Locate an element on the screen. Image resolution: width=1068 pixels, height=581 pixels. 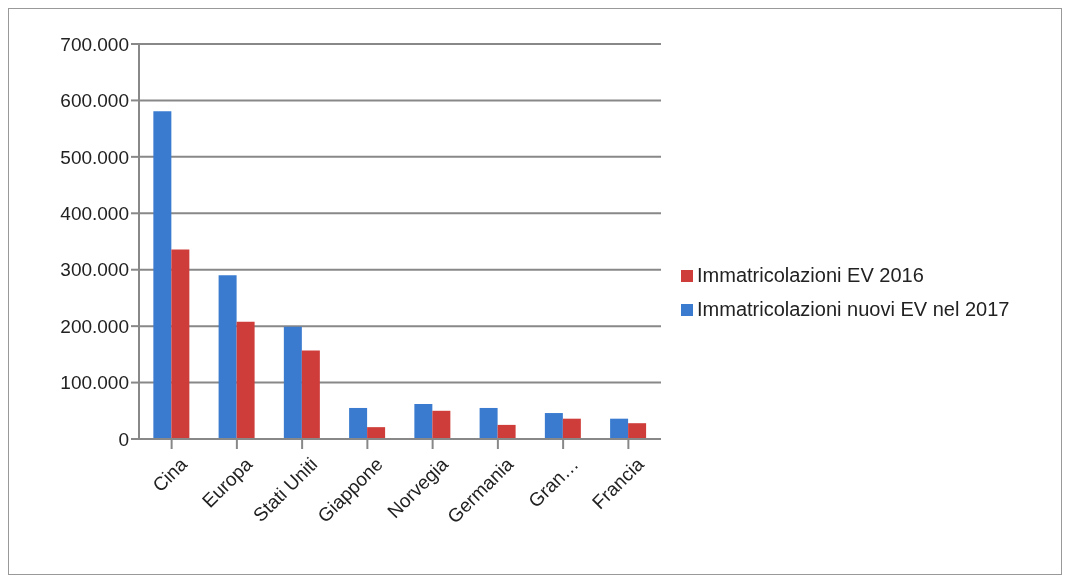
y-tick-label: 700.000 is located at coordinates (94, 44).